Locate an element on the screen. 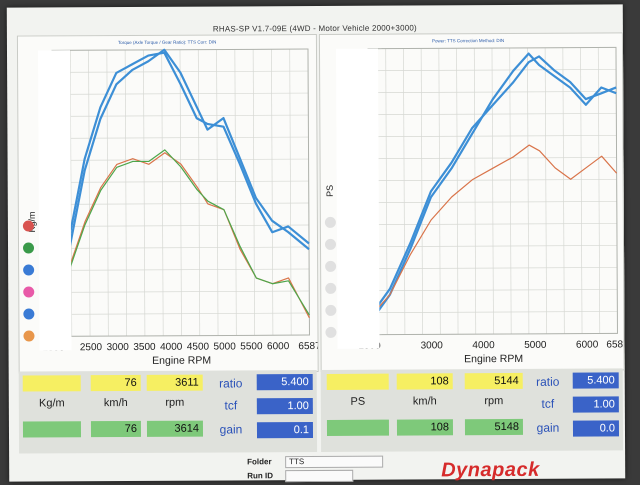 The width and height of the screenshot is (640, 485). rpm-value-cell: 5144 is located at coordinates (493, 381).